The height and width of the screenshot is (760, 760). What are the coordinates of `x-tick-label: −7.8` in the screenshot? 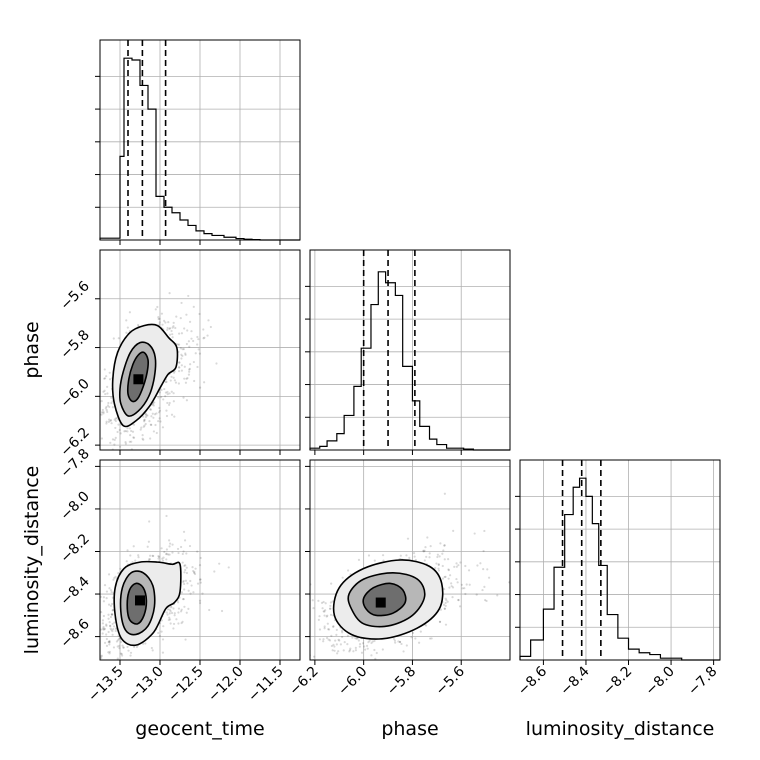 It's located at (702, 681).